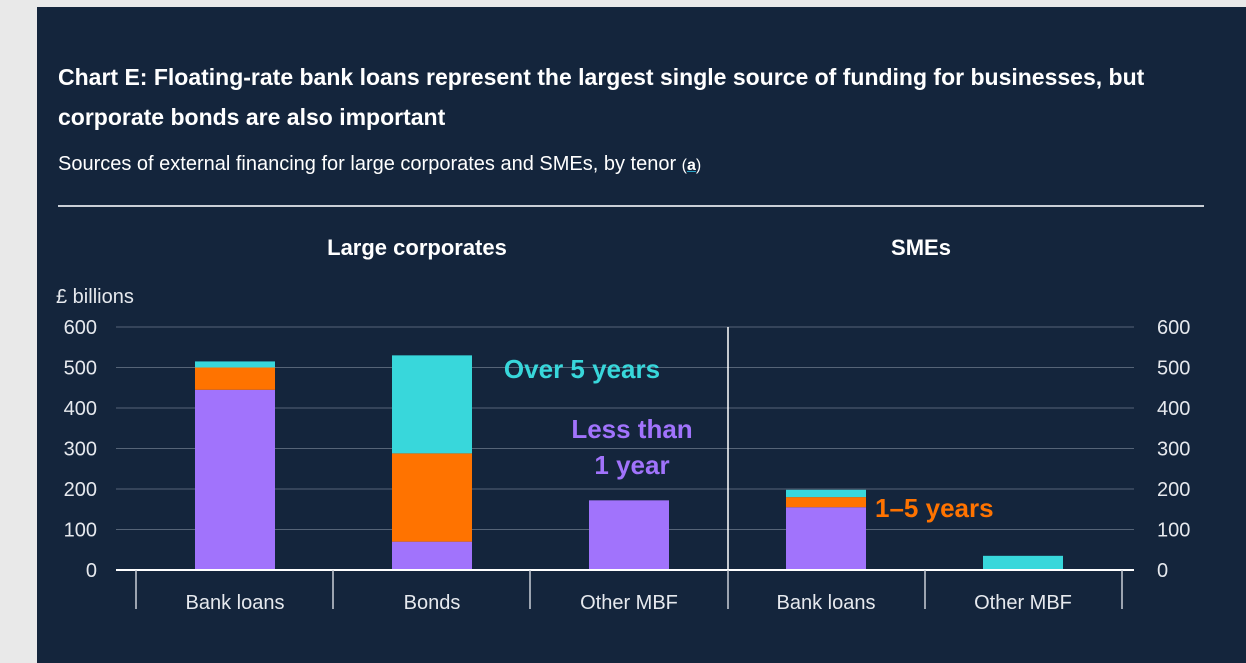 Image resolution: width=1246 pixels, height=663 pixels. Describe the element at coordinates (631, 206) in the screenshot. I see `title-divider` at that location.